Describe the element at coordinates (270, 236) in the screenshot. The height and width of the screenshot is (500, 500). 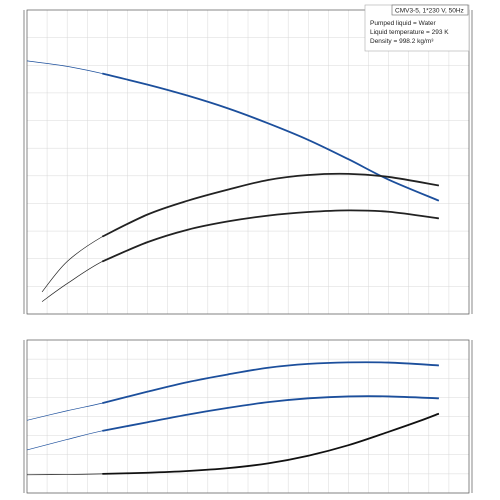
I see `efficiency-inner-operating-range` at that location.